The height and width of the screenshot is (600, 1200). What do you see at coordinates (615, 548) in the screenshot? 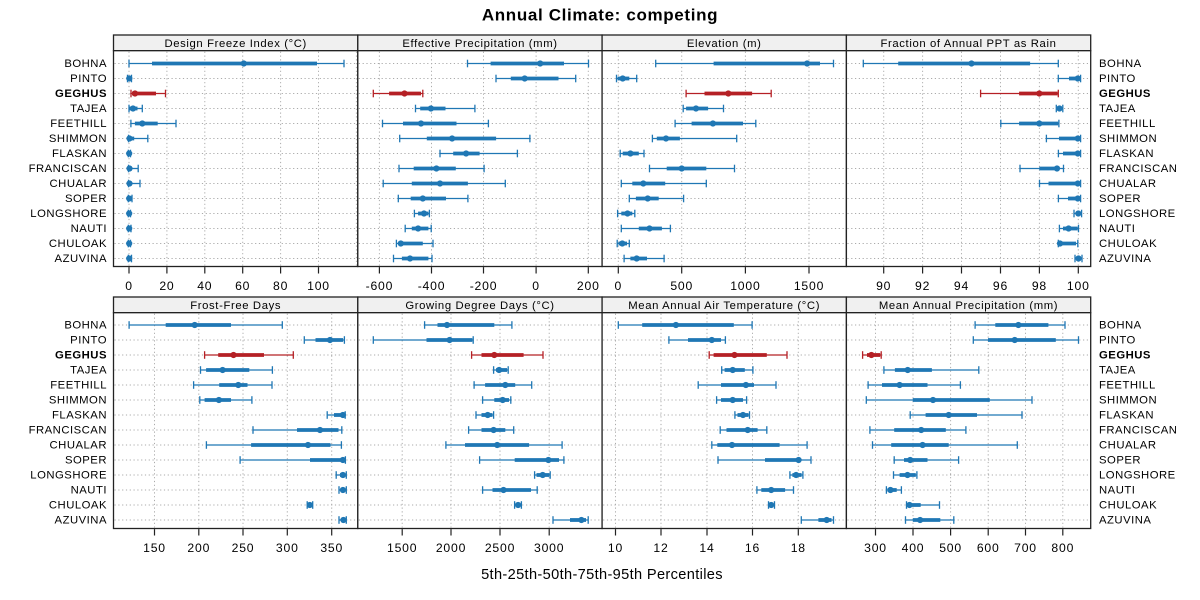
I see `svg-text: 10` at bounding box center [615, 548].